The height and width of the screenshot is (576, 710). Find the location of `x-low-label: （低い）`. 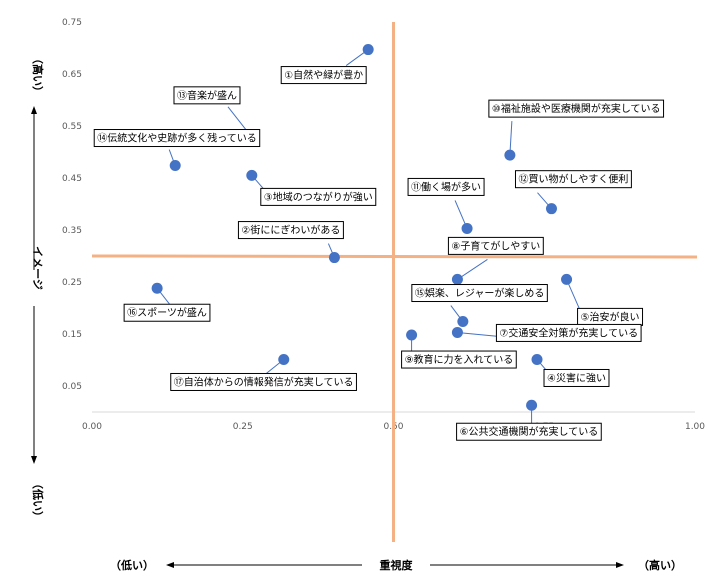

x-low-label: （低い） is located at coordinates (132, 565).